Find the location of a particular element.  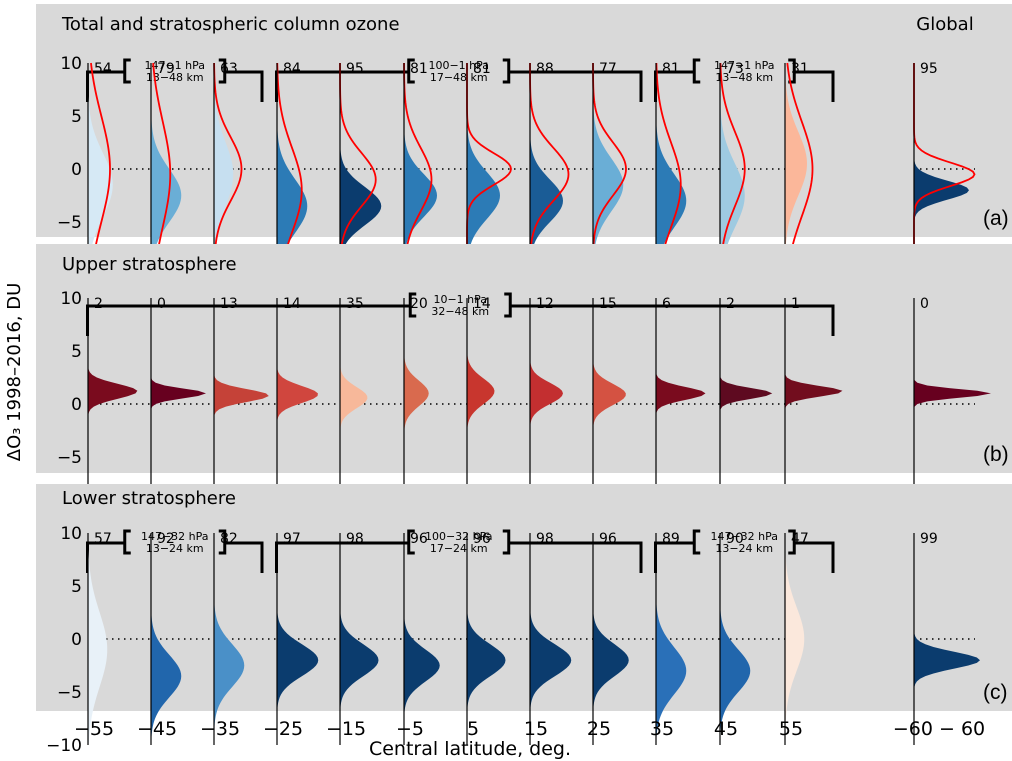

positive-percent-label: 81 is located at coordinates (419, 69).